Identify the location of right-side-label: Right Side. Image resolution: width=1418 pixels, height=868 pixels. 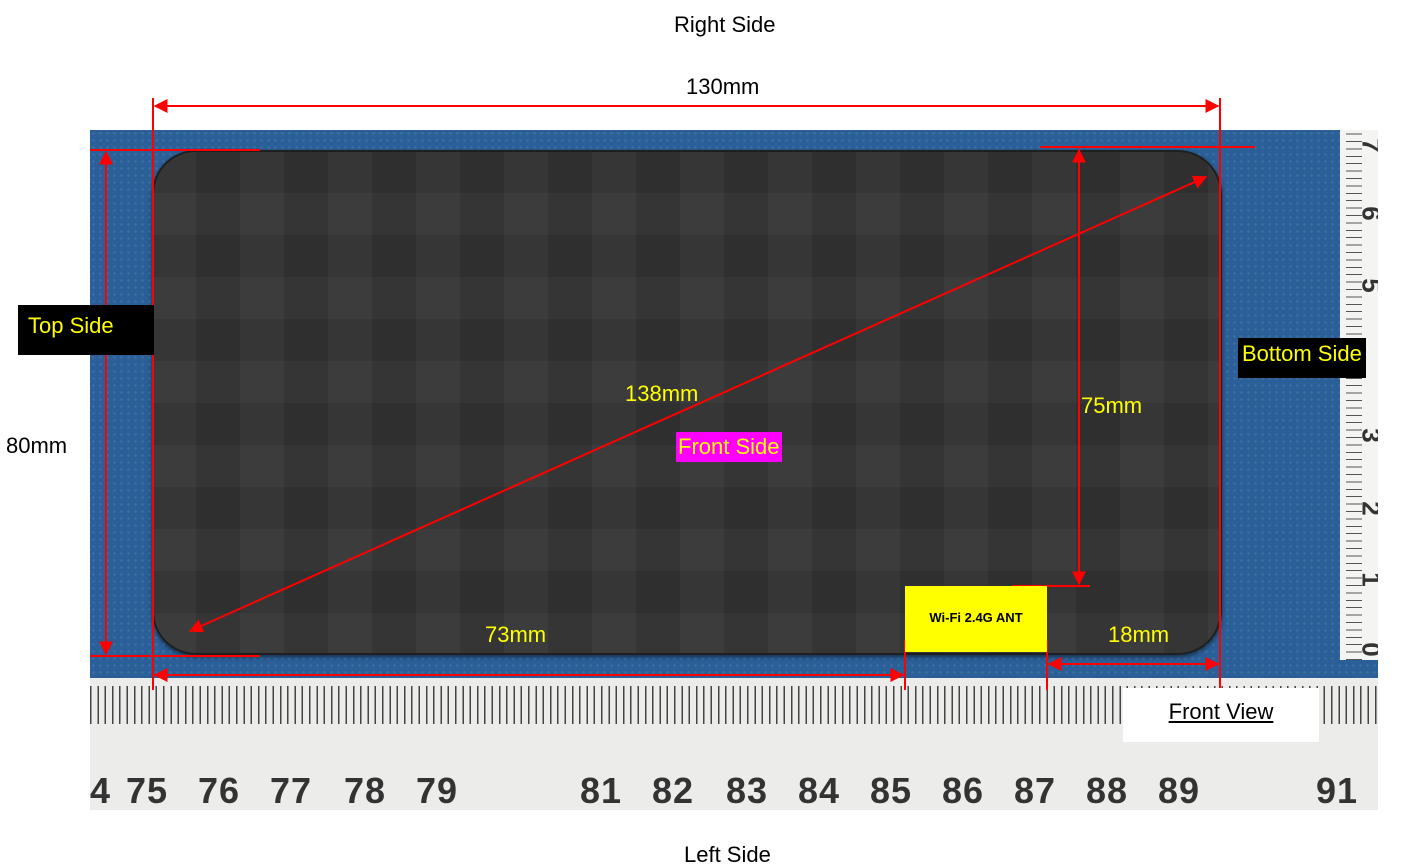
(725, 24).